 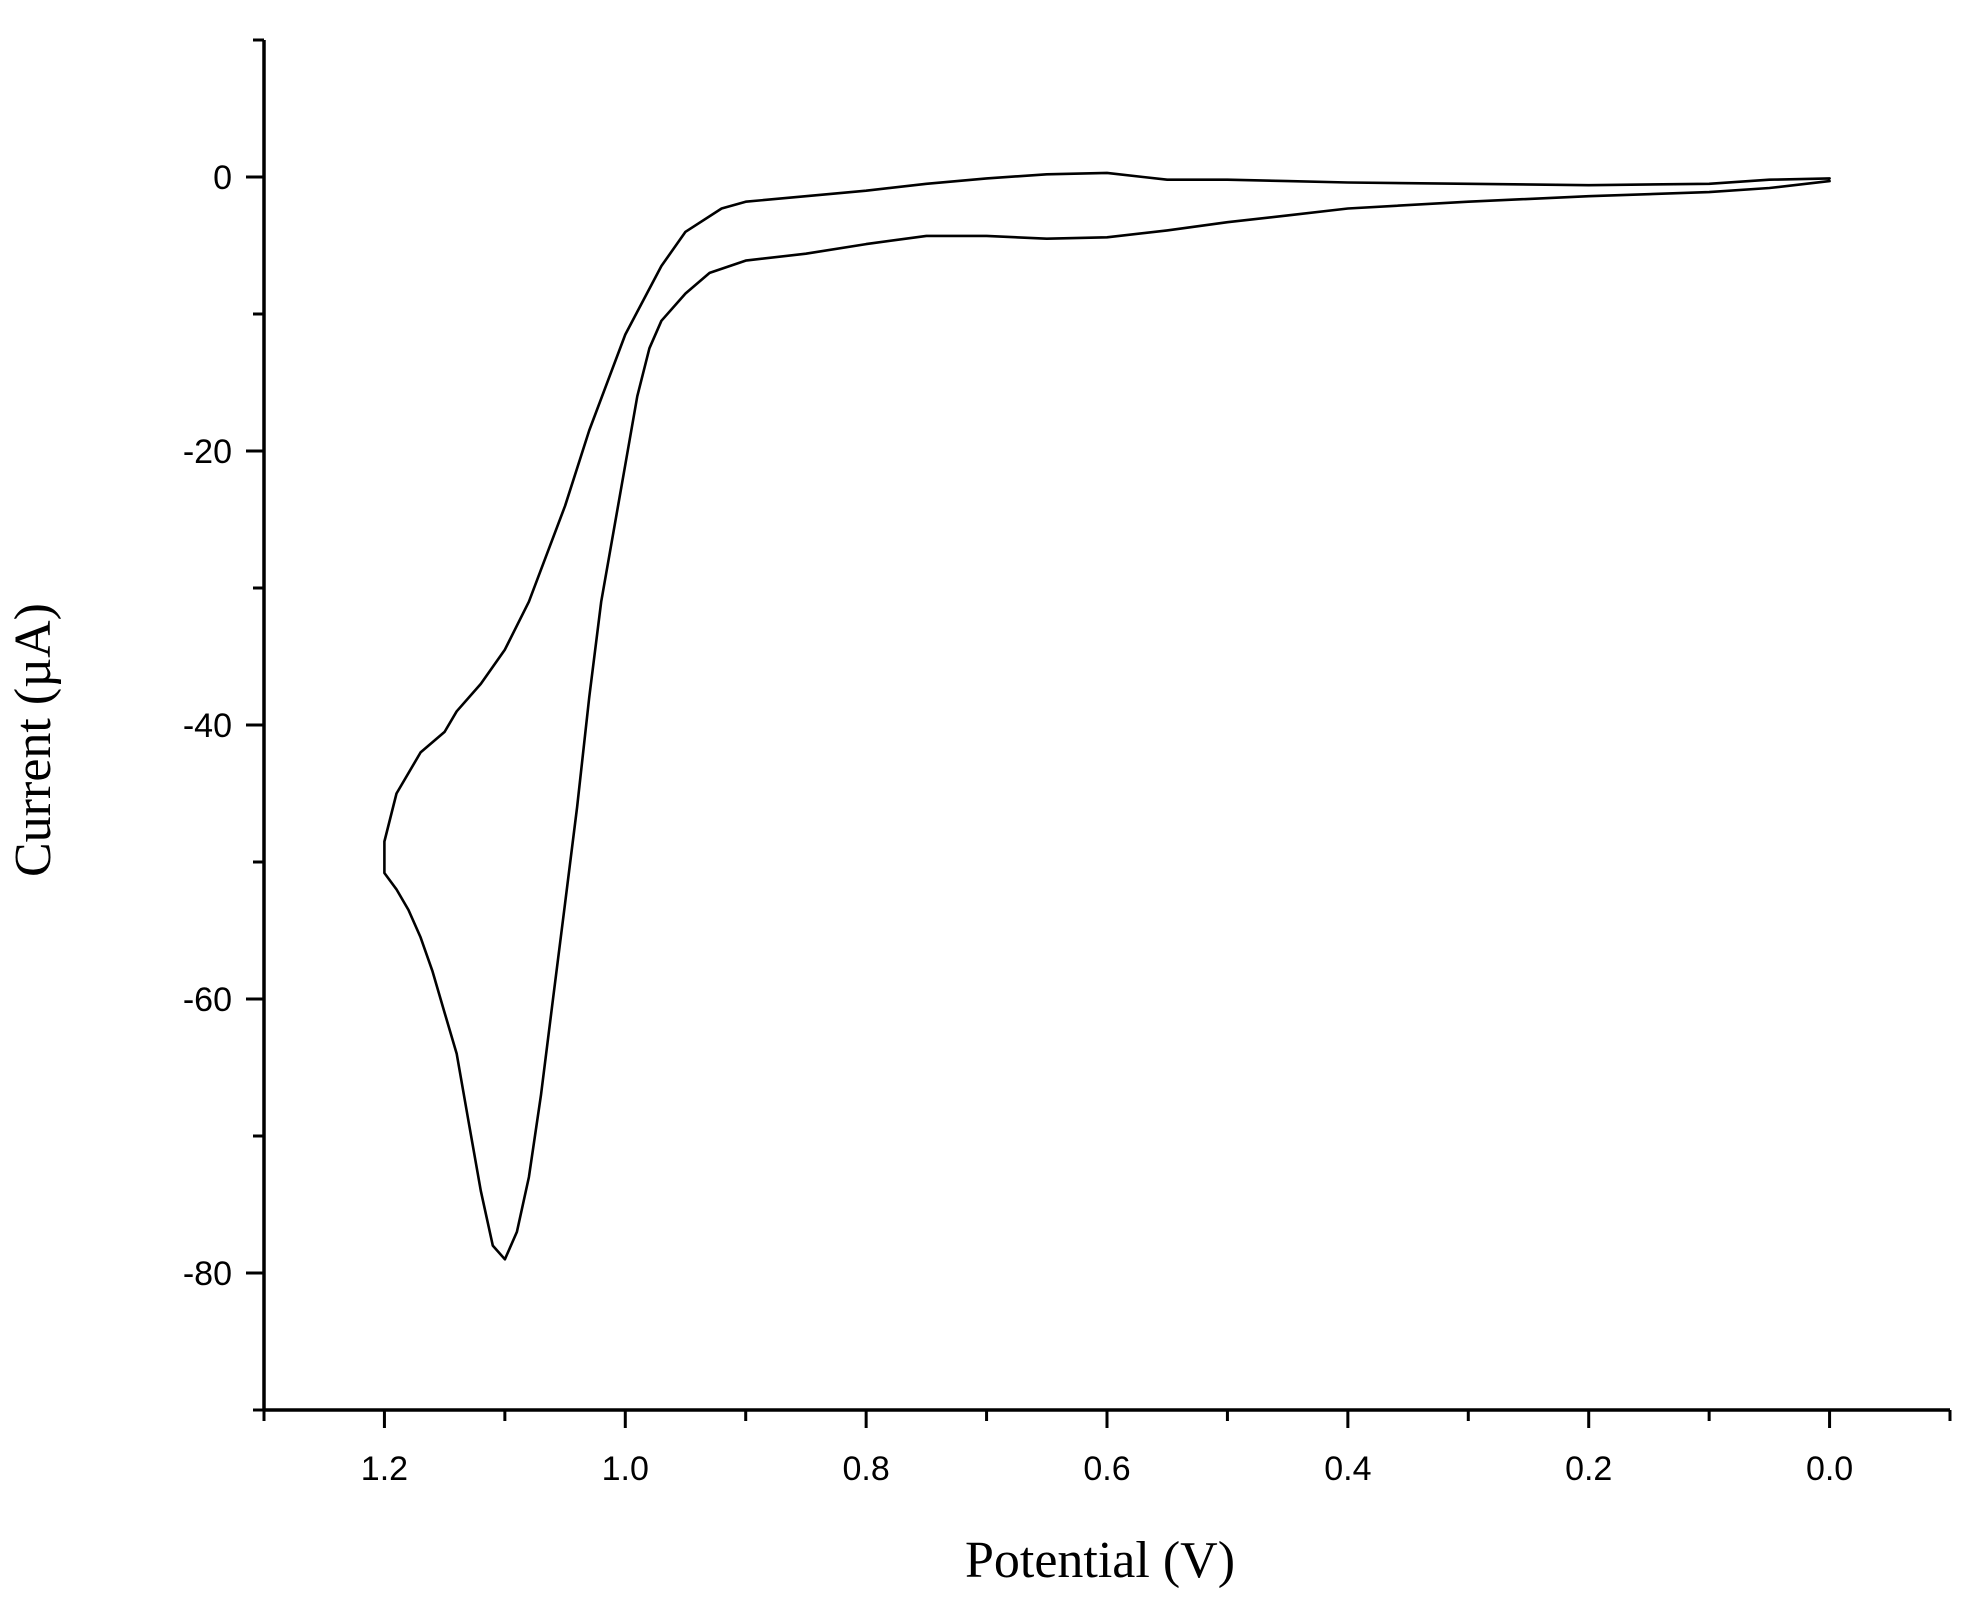 What do you see at coordinates (1100, 1560) in the screenshot?
I see `x-axis-title: Potential (V)` at bounding box center [1100, 1560].